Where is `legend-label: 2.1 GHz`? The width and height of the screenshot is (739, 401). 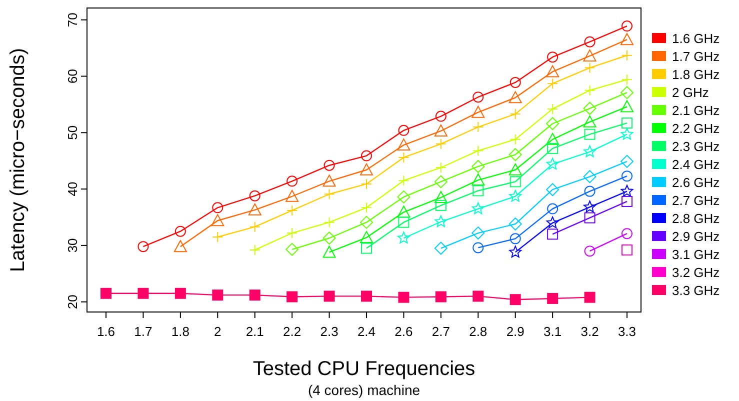 legend-label: 2.1 GHz is located at coordinates (696, 110).